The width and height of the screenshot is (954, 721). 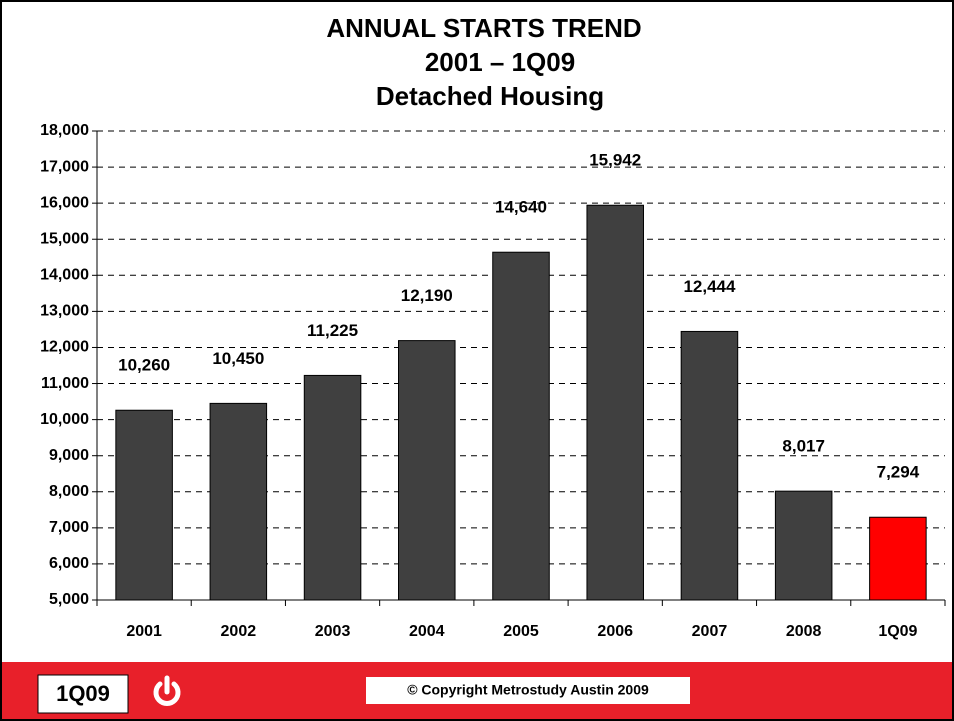 What do you see at coordinates (69, 455) in the screenshot?
I see `y-tick-label: 9,000` at bounding box center [69, 455].